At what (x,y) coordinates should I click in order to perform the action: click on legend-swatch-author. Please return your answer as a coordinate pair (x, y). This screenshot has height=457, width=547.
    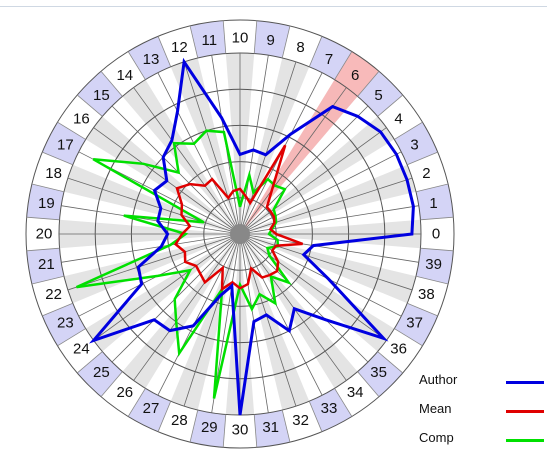
    Looking at the image, I should click on (525, 382).